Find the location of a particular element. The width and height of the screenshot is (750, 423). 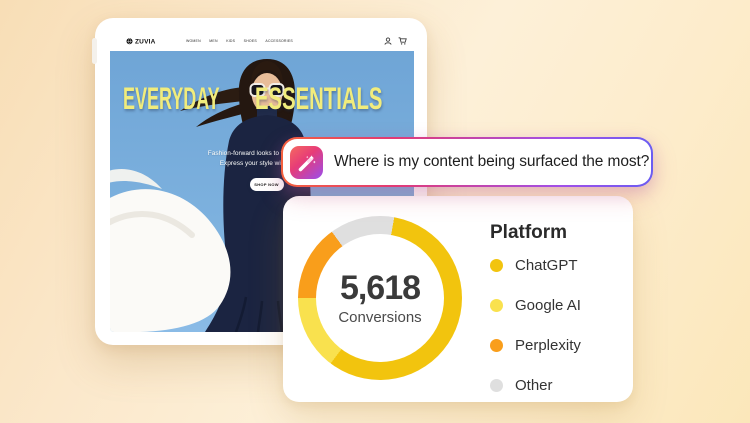

site-navbar: ZUVIA WOMEN MEN KIDS SHOES ACCESSORIES is located at coordinates (262, 41).